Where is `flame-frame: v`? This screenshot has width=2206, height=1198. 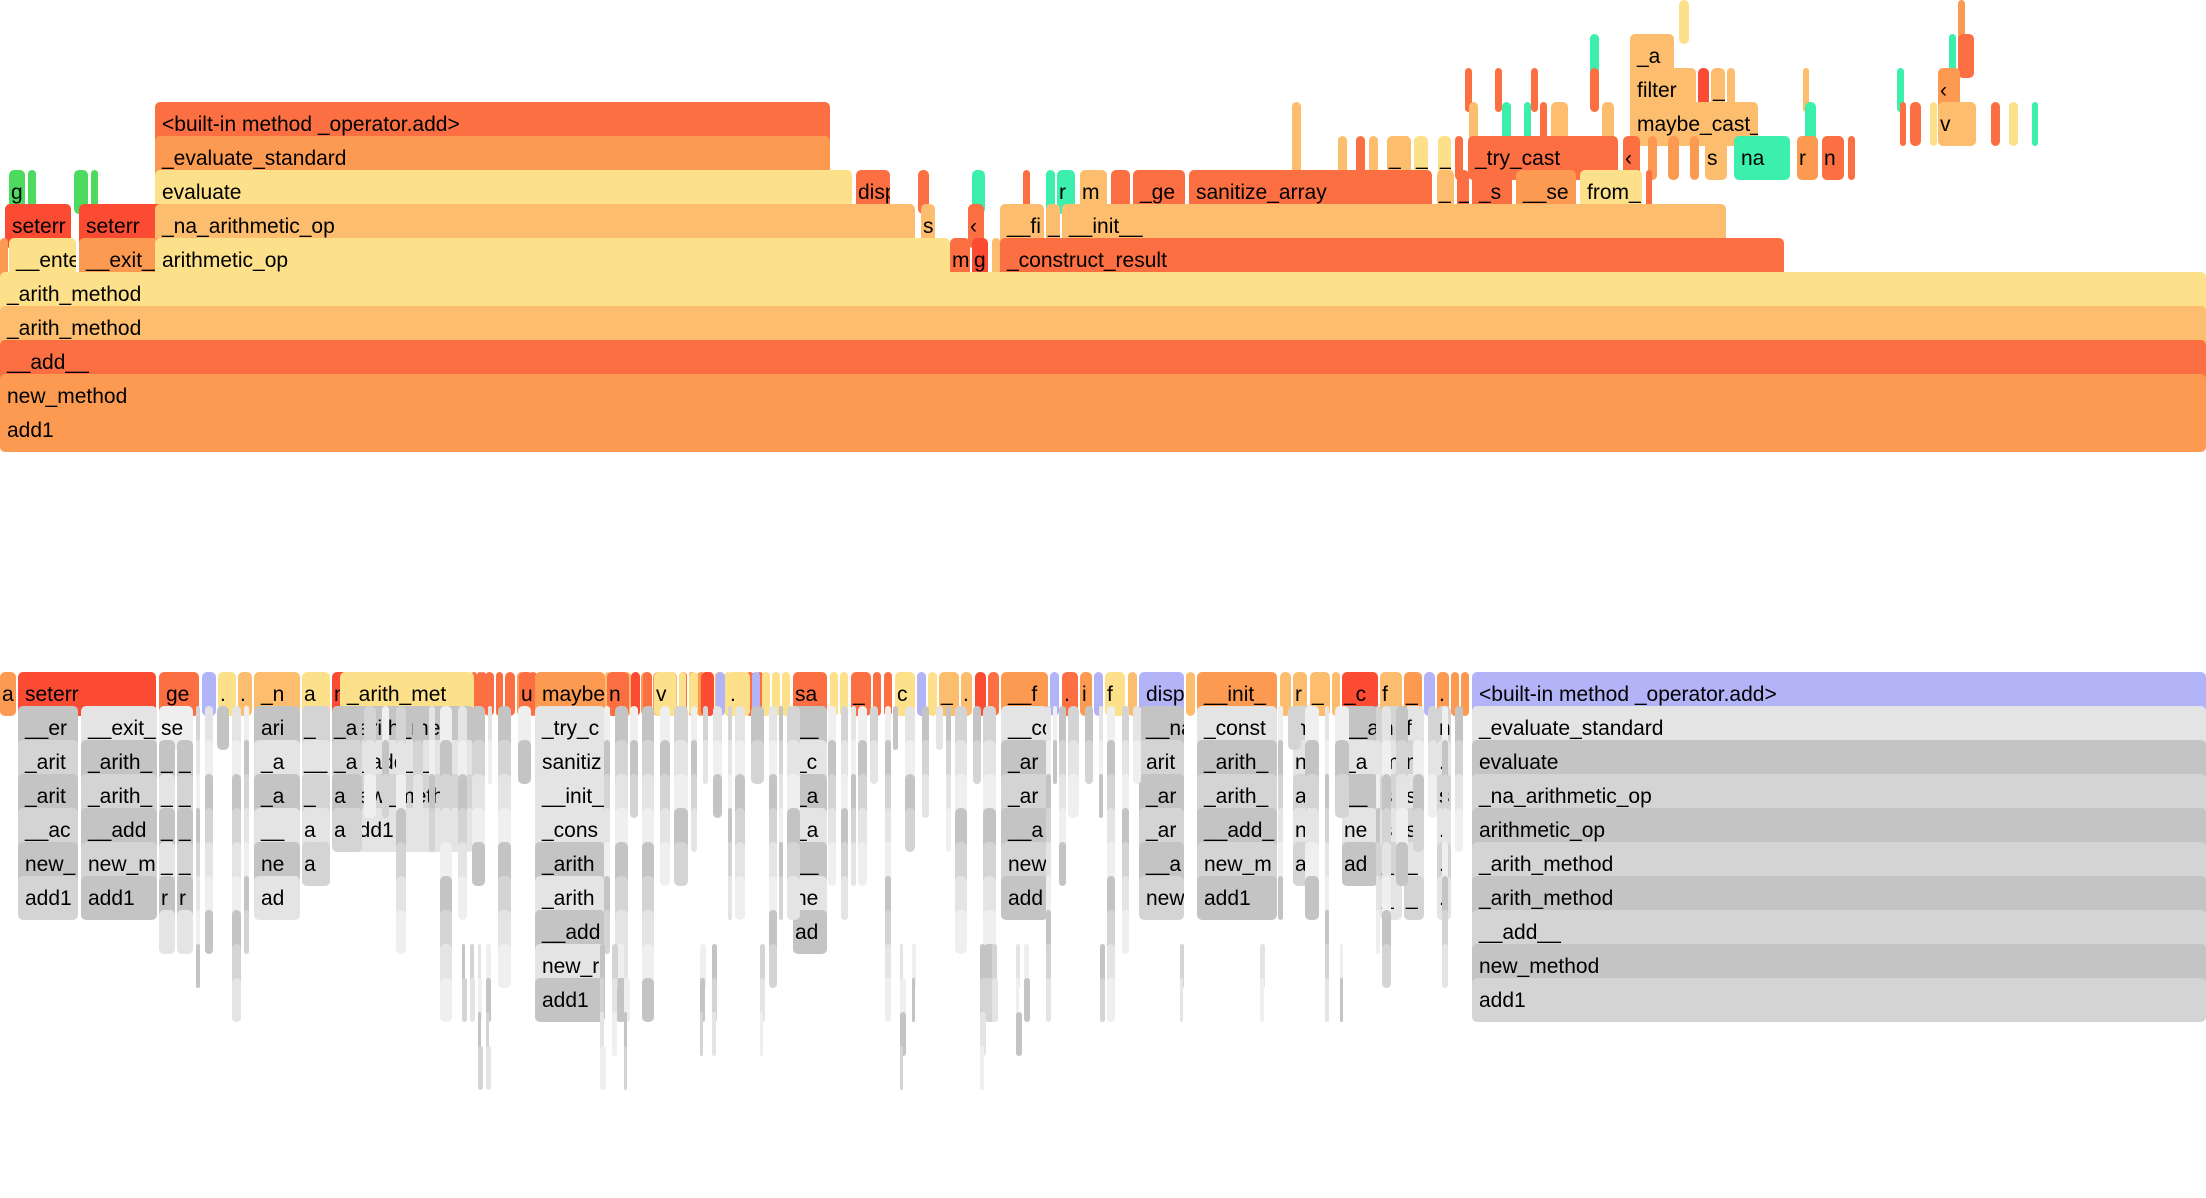 flame-frame: v is located at coordinates (1957, 124).